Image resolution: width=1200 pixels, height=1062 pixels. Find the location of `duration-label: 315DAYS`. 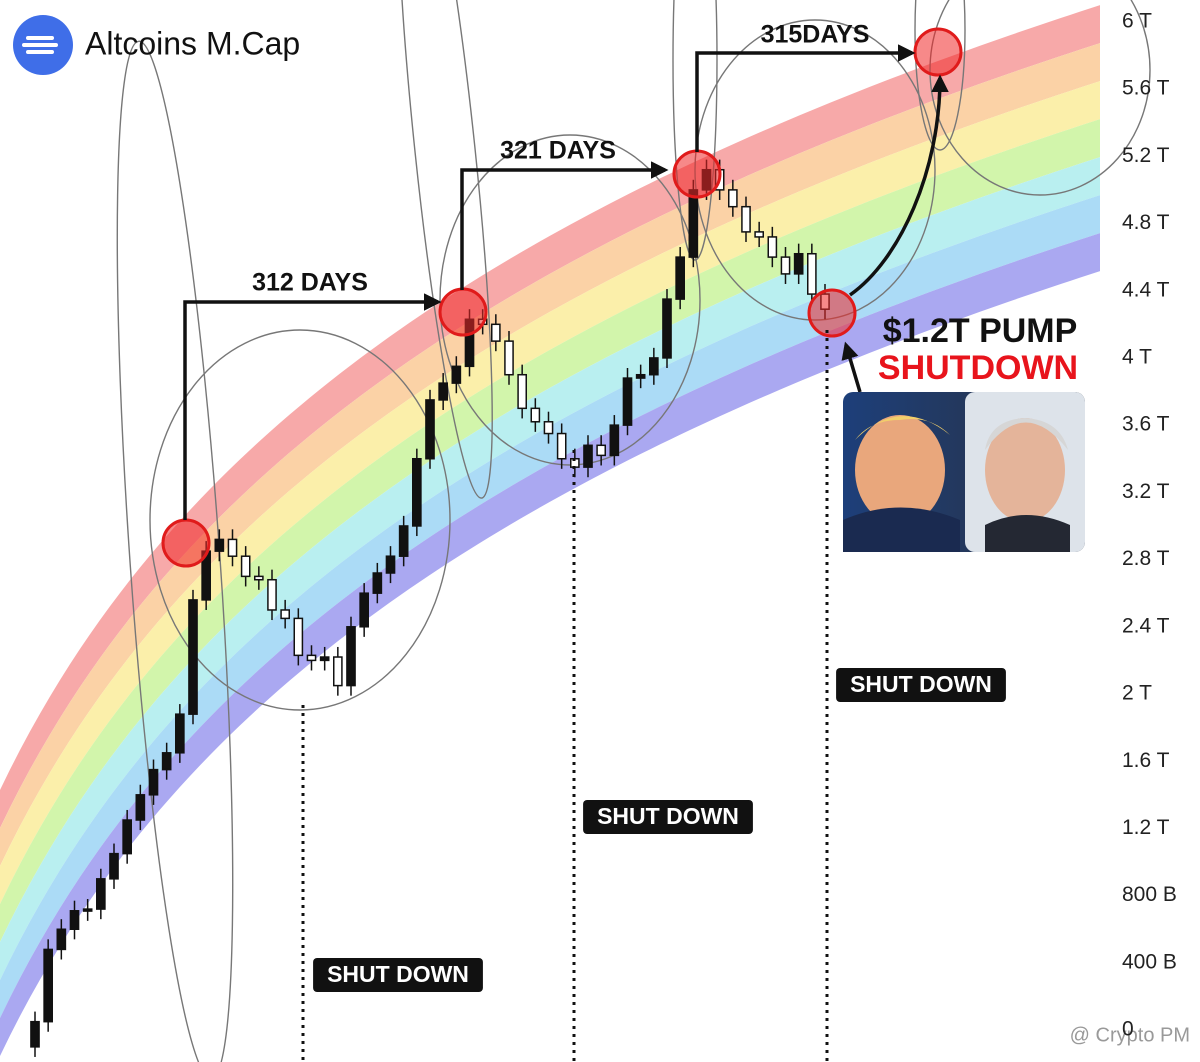

duration-label: 315DAYS is located at coordinates (815, 35).